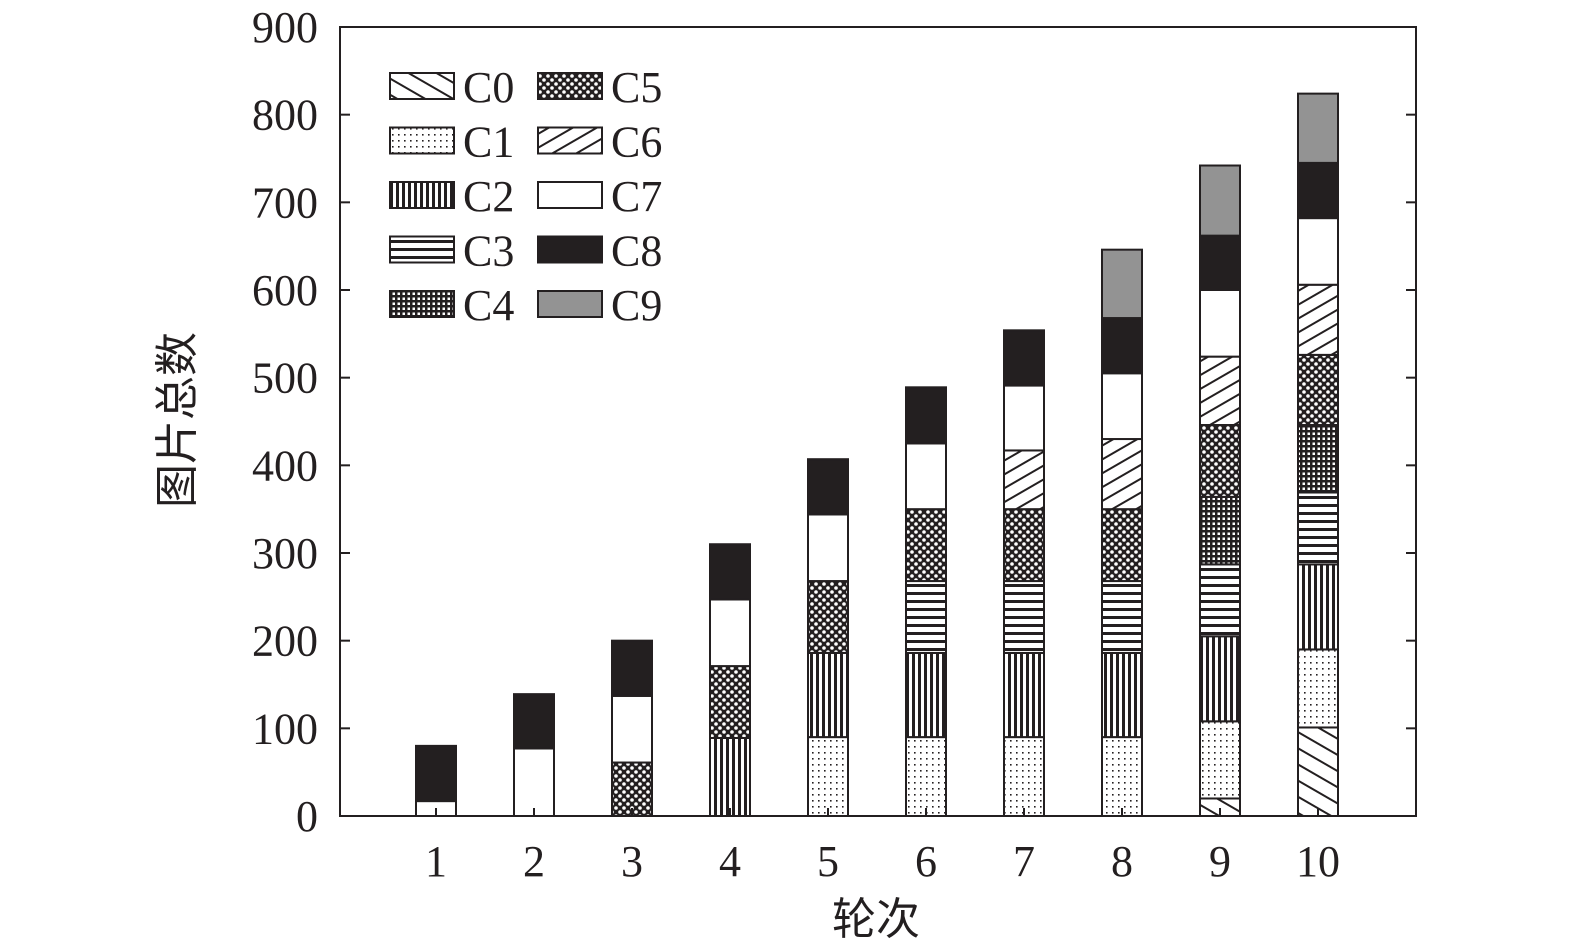  I want to click on y-tick-label: 100, so click(285, 728).